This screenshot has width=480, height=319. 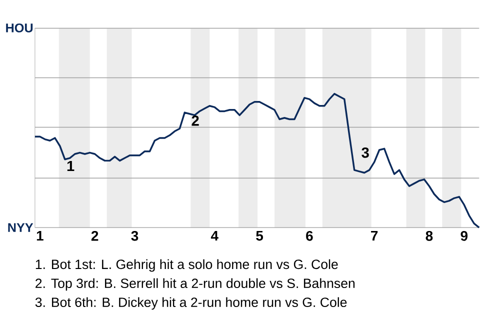 What do you see at coordinates (365, 152) in the screenshot?
I see `annotation: 3` at bounding box center [365, 152].